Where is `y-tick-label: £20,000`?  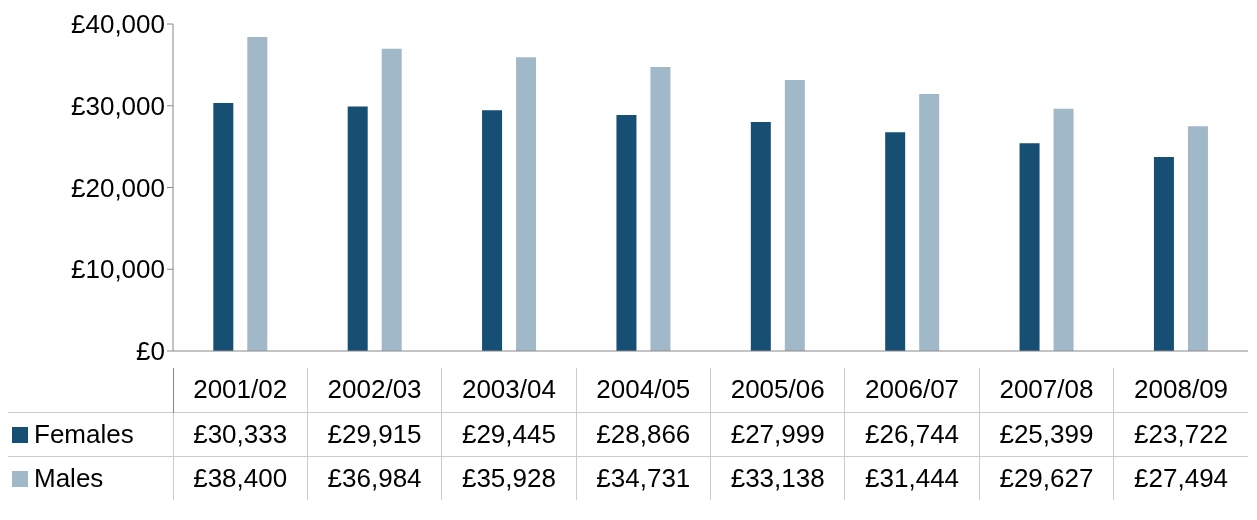 y-tick-label: £20,000 is located at coordinates (118, 187).